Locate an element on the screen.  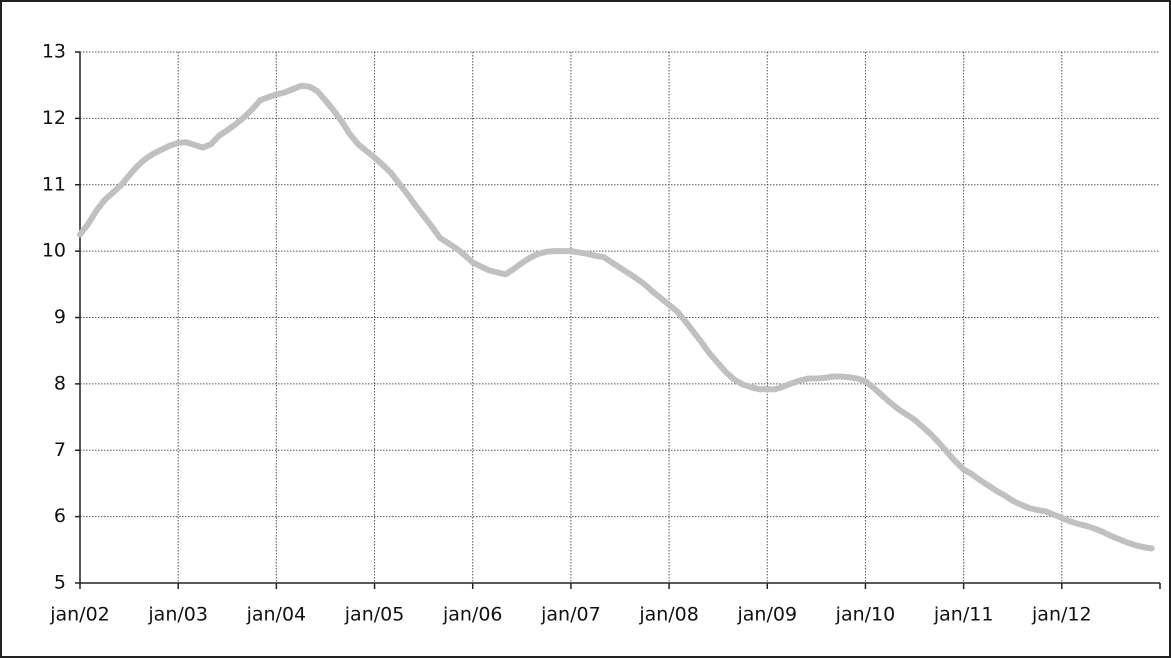
x-tick-label: jan/05 is located at coordinates (374, 615).